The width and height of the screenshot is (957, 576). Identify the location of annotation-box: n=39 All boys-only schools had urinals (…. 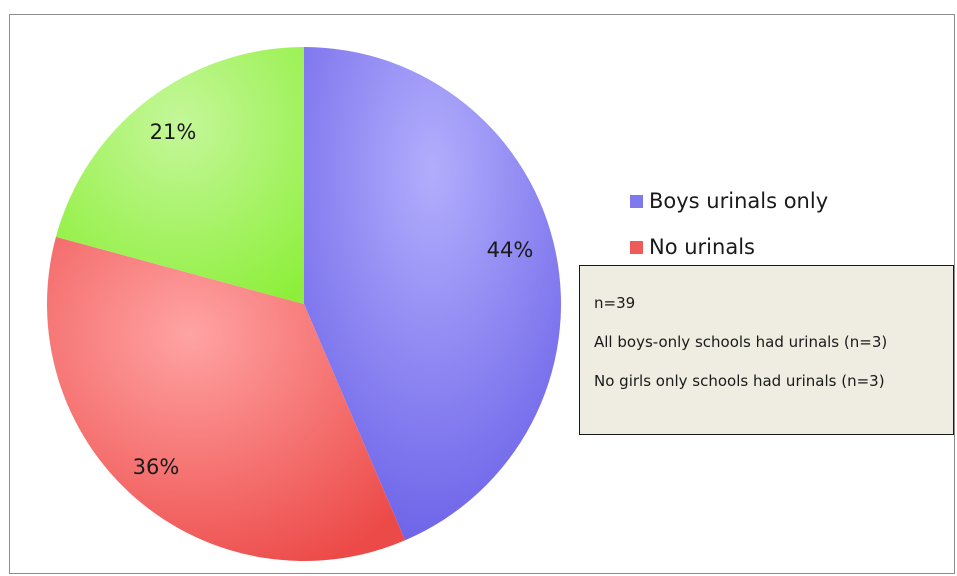
(766, 350).